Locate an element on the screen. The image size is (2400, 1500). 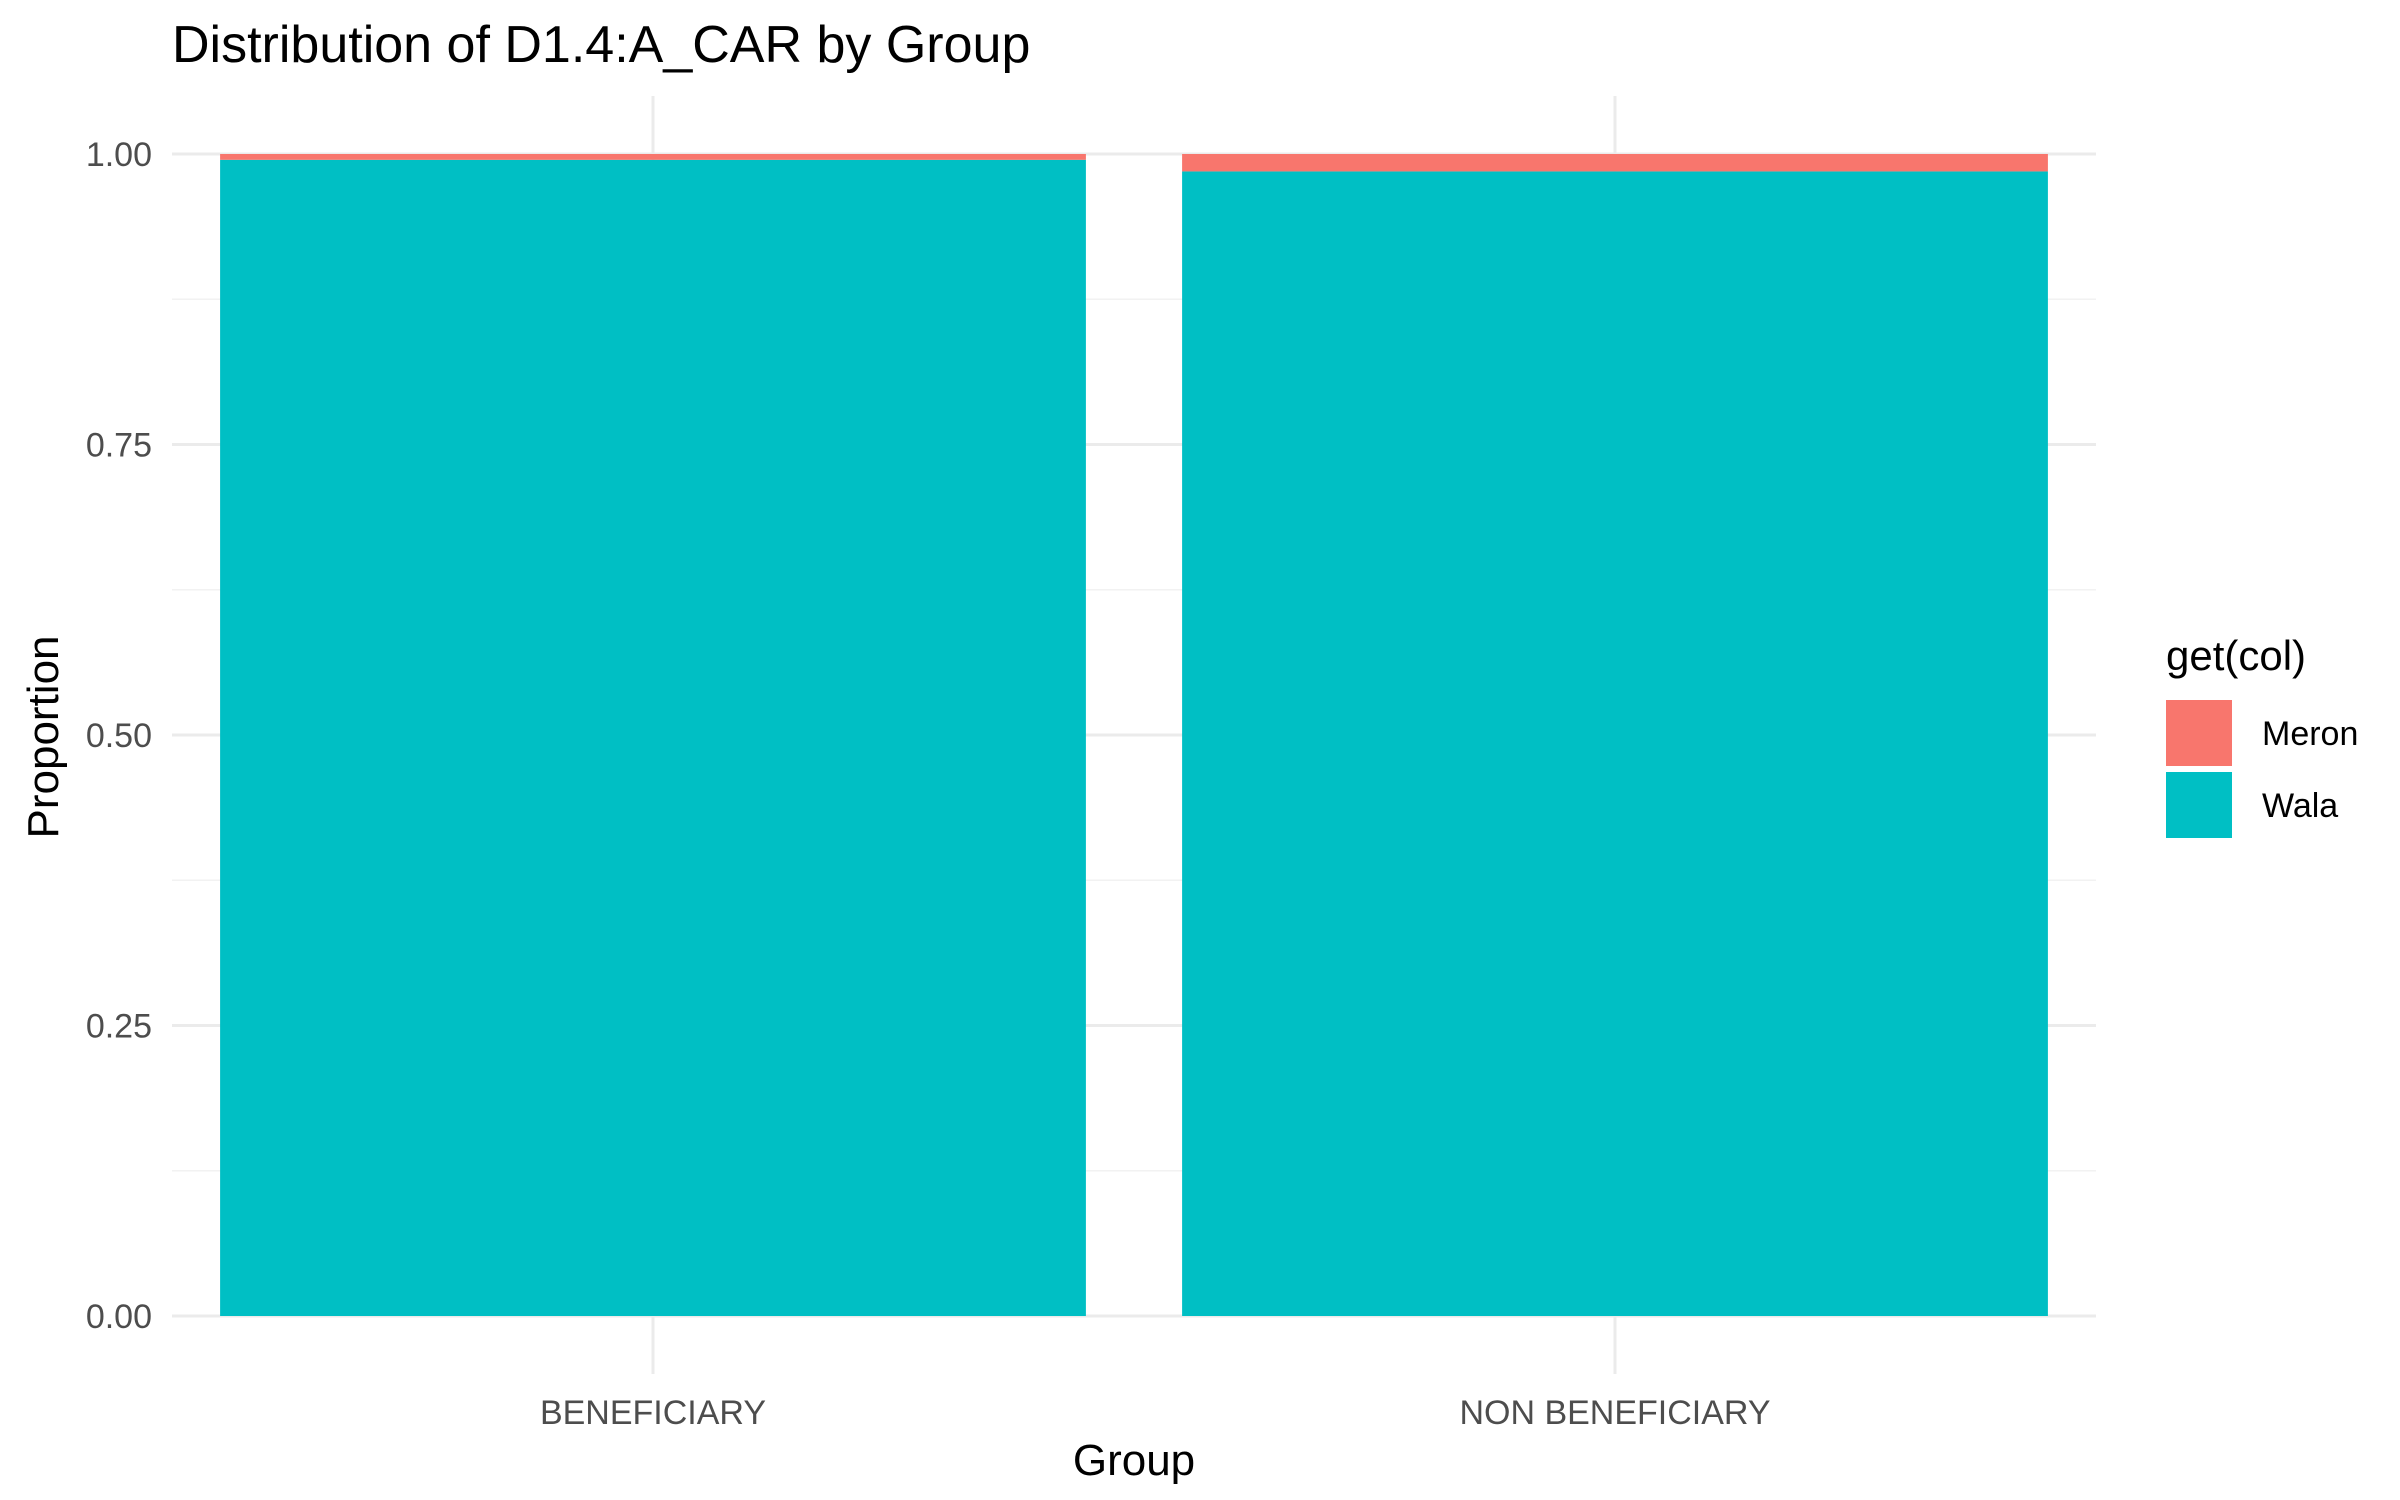
y-axis-ticks: 0.00 0.25 0.50 0.75 1.00 is located at coordinates (119, 736).